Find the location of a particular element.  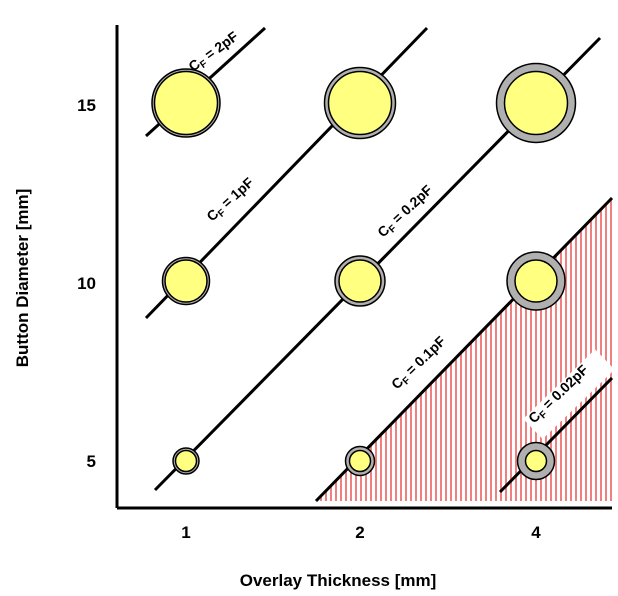

y-tick-label: 10 is located at coordinates (86, 283).